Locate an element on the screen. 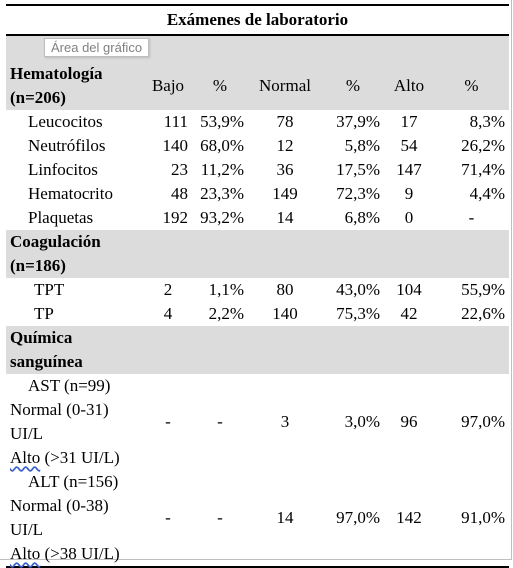  ast-alto-line: Alto (>31 UI/L) is located at coordinates (75, 458).